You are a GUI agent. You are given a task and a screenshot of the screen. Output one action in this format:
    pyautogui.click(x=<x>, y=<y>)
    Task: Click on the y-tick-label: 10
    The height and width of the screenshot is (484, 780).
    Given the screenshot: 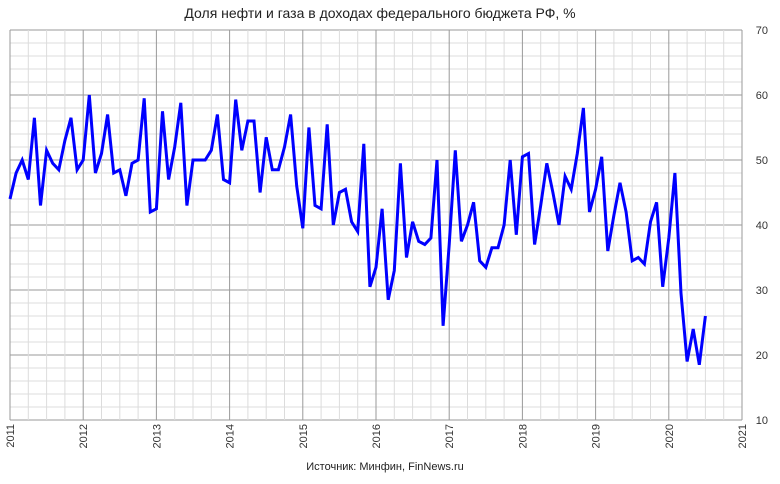 What is the action you would take?
    pyautogui.click(x=762, y=421)
    